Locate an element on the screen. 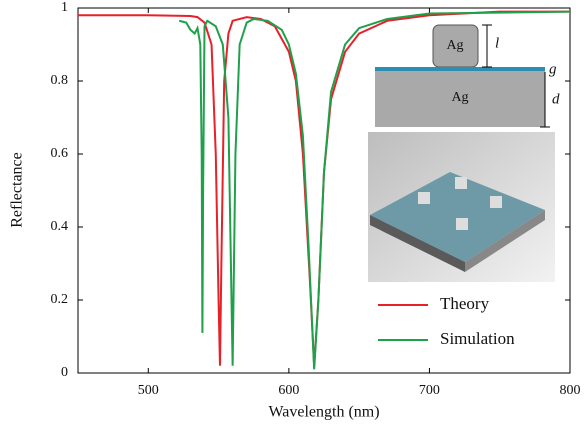  y-tick-label: 0.8 is located at coordinates (60, 80).